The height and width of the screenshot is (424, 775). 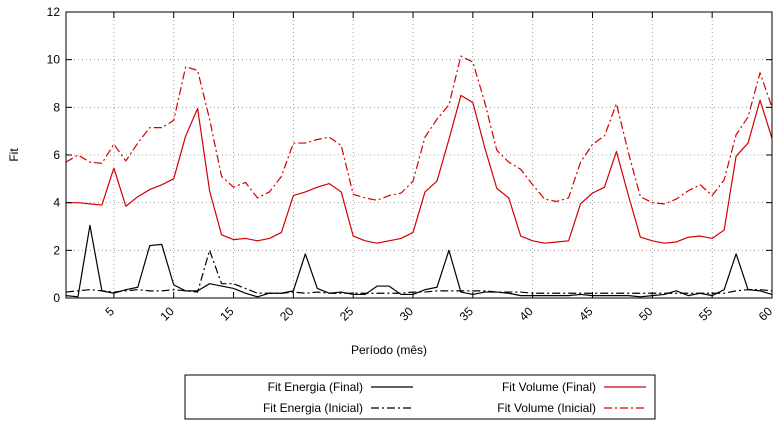 I want to click on x-tick-label: 10, so click(x=167, y=314).